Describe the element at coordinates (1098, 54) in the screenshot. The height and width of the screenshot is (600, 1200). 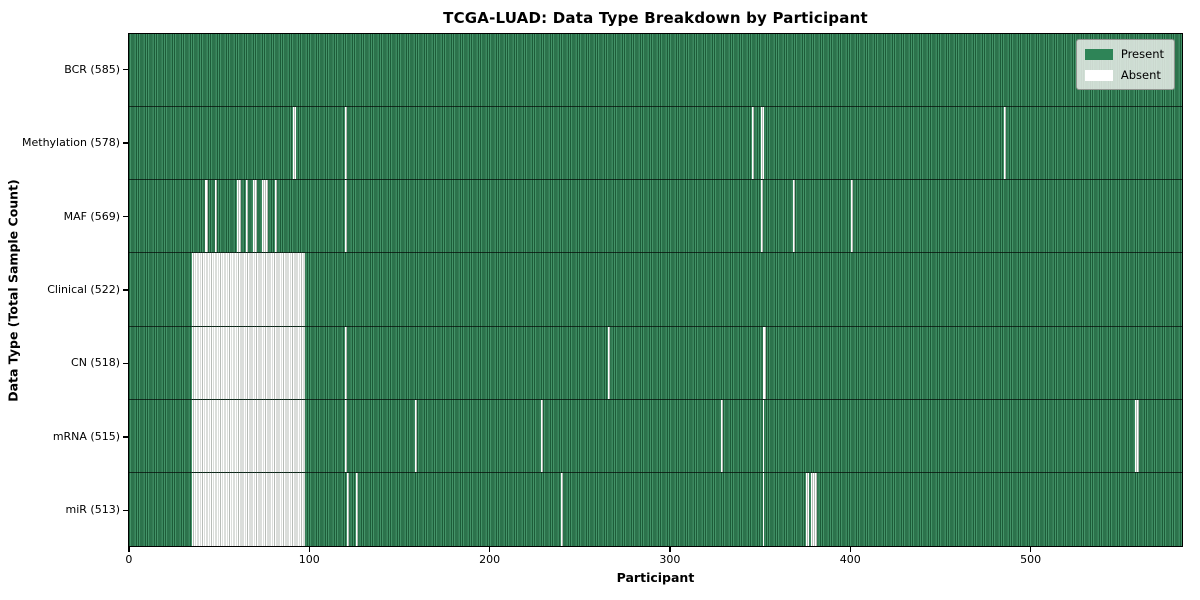
I see `legend-swatch-present-icon` at that location.